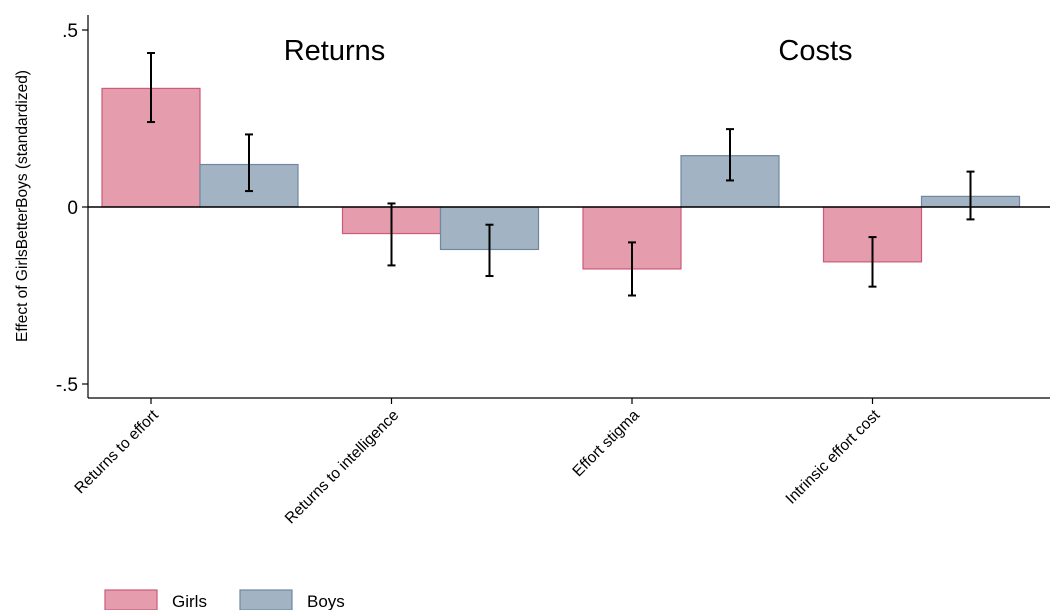 The image size is (1051, 610). I want to click on legend-swatch-boys, so click(266, 599).